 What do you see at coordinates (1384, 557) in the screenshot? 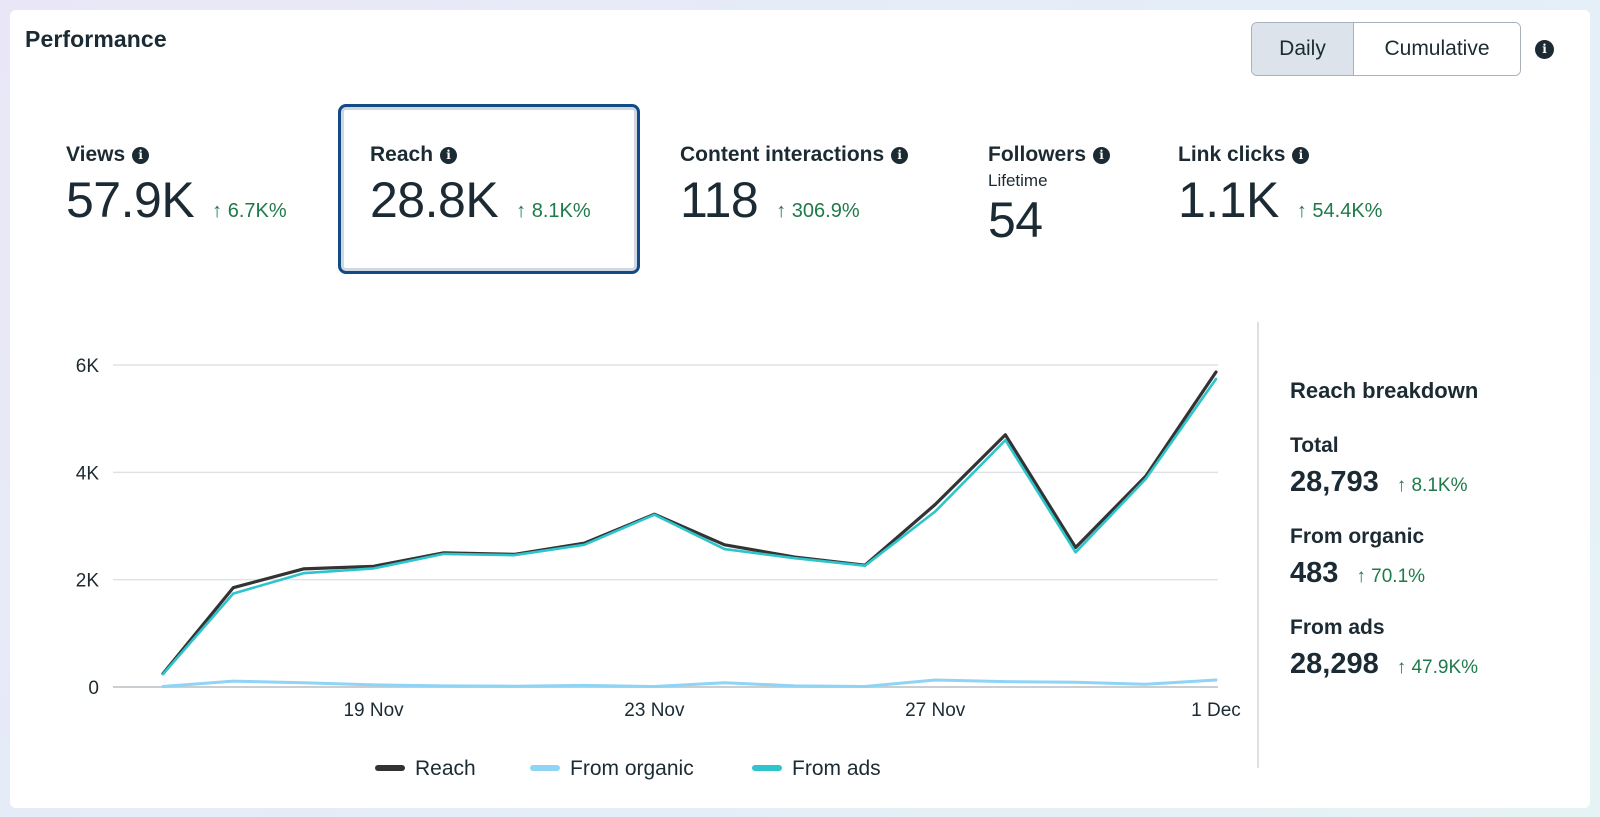
I see `breakdown-organic: From organic 483 ↑ 70.1%` at bounding box center [1384, 557].